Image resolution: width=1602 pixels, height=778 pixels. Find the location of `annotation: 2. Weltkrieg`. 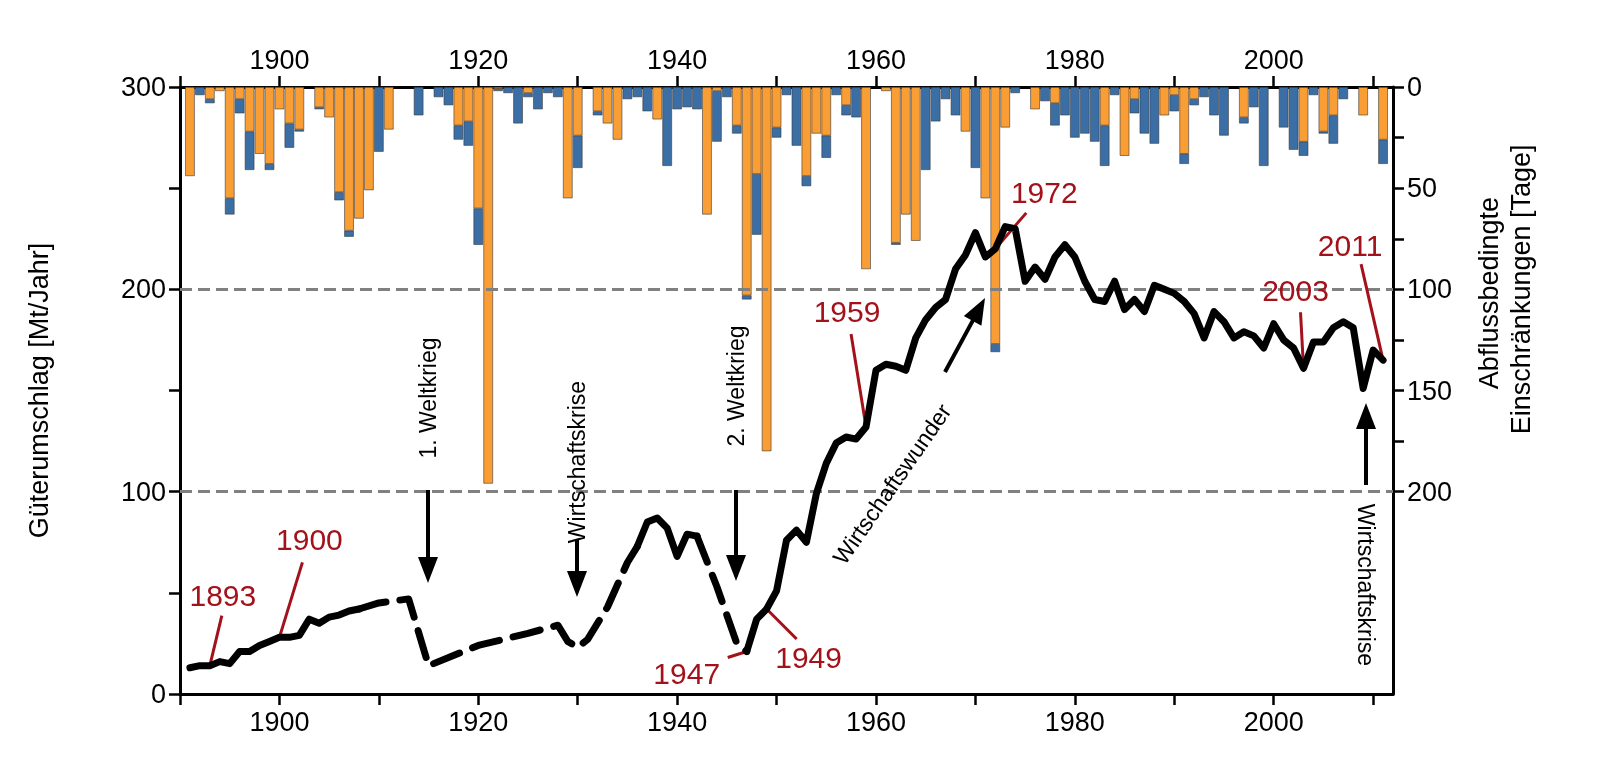

annotation: 2. Weltkrieg is located at coordinates (736, 386).